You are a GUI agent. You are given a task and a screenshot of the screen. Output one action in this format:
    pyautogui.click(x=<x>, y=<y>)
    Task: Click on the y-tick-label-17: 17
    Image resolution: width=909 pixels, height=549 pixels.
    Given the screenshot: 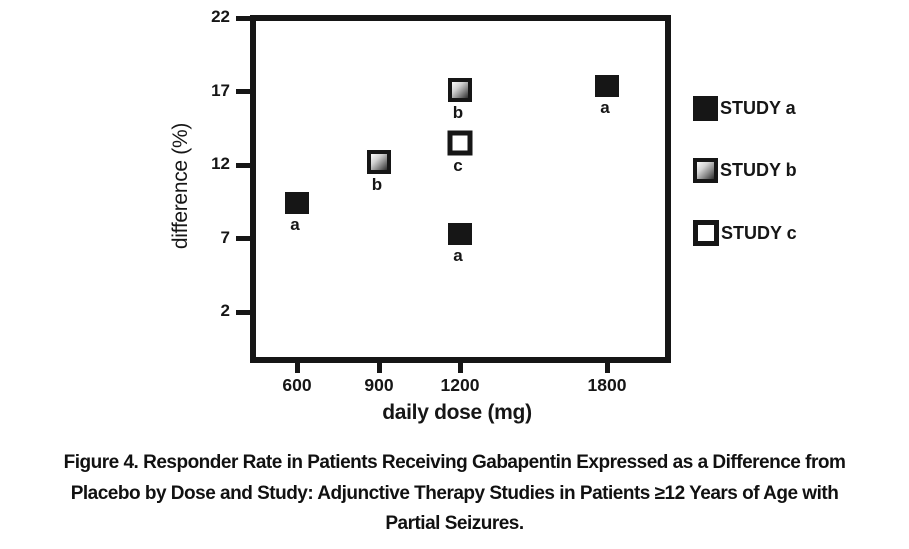 What is the action you would take?
    pyautogui.click(x=220, y=90)
    